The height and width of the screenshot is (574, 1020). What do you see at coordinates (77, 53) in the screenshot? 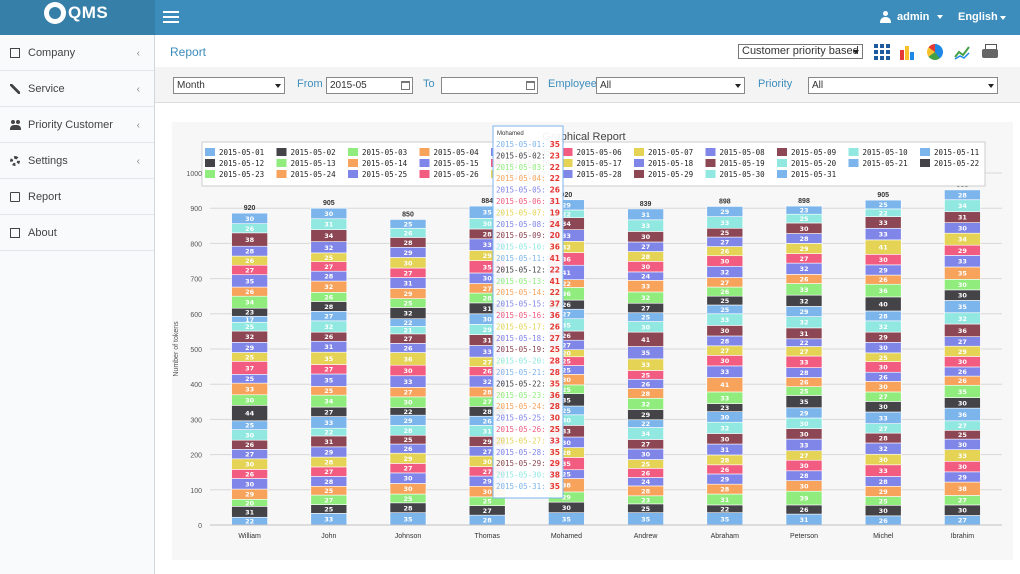
I see `sidebar-item-company: Company ‹` at bounding box center [77, 53].